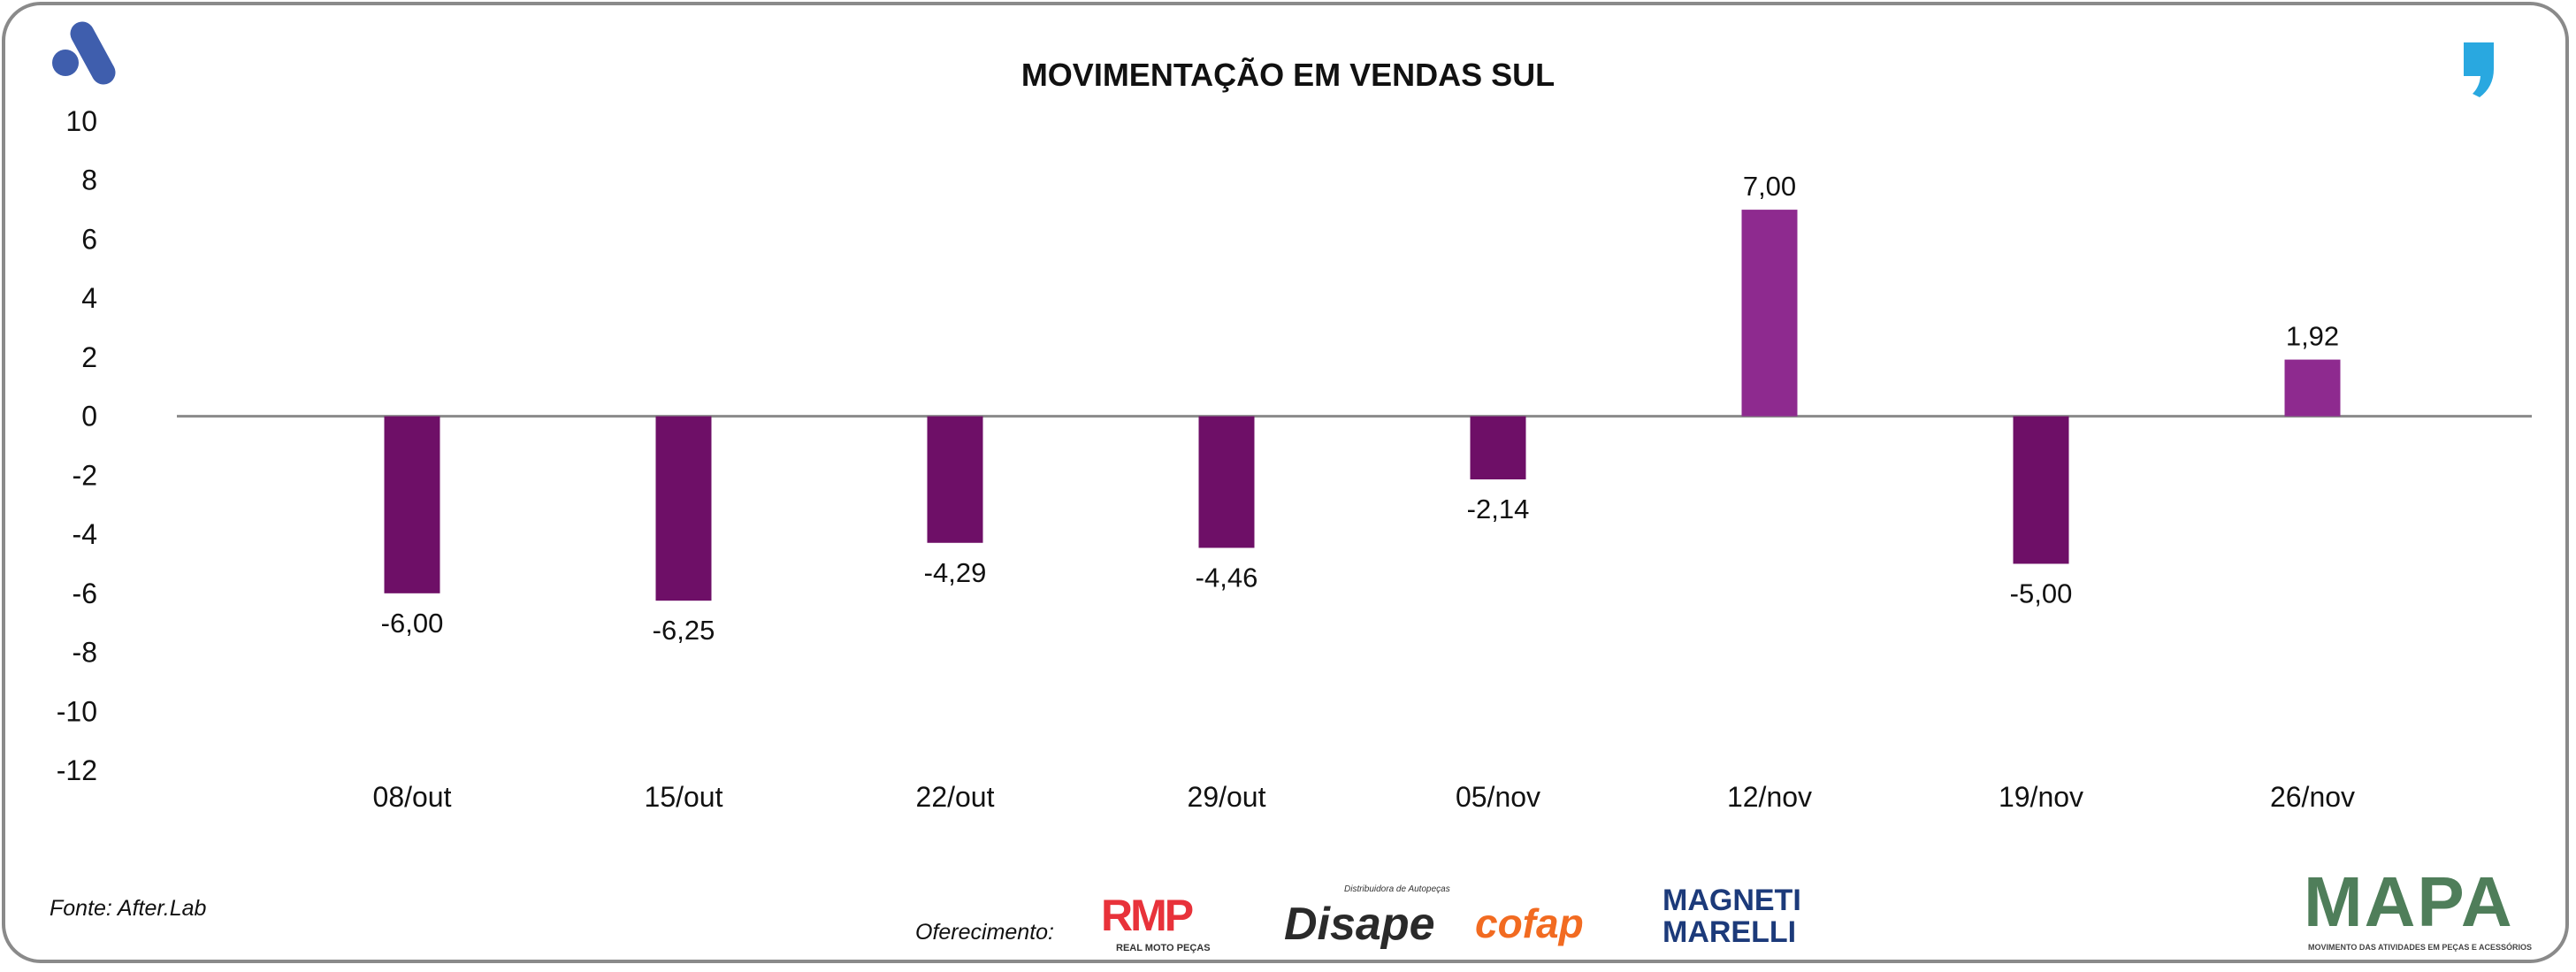 This screenshot has height=972, width=2576. What do you see at coordinates (84, 53) in the screenshot?
I see `brand-logo-left-icon` at bounding box center [84, 53].